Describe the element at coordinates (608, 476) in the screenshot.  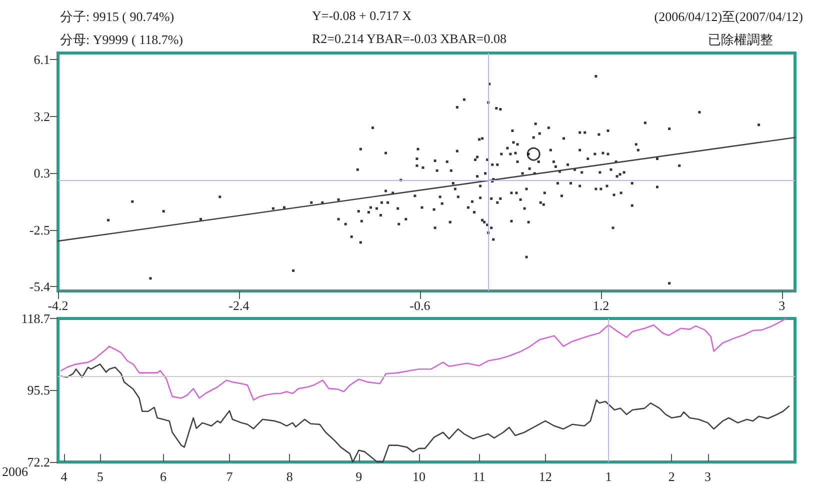
I see `x-tick-label: 1` at that location.